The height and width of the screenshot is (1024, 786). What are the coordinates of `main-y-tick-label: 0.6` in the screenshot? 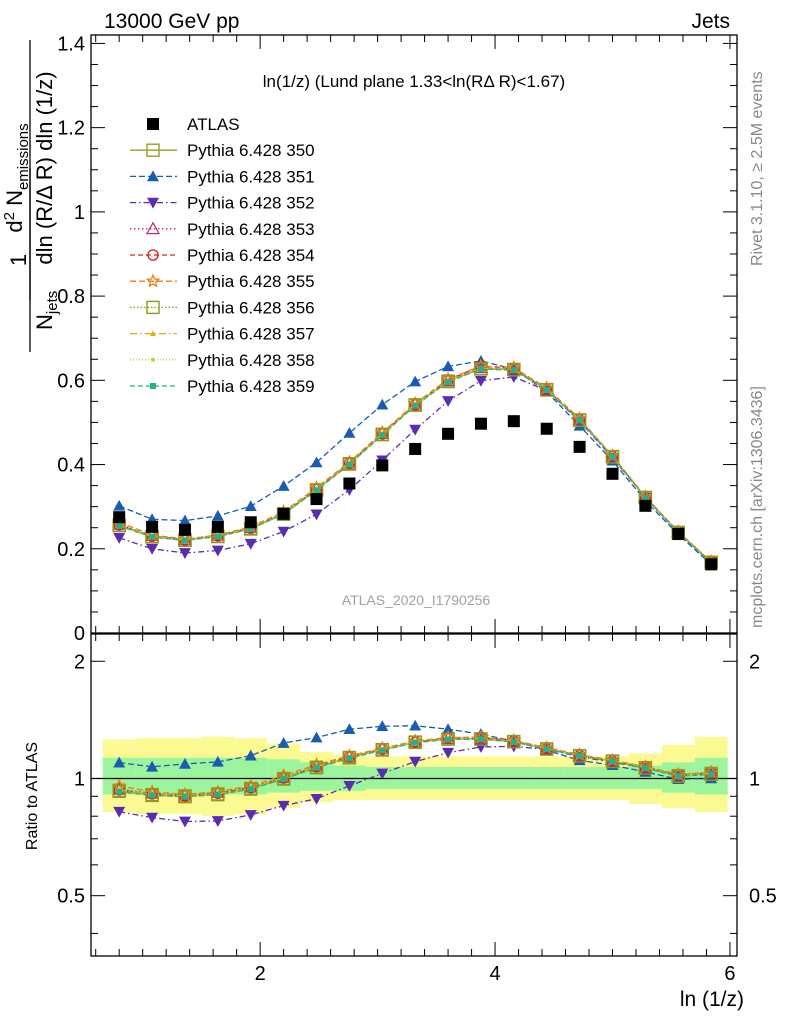 It's located at (71, 381).